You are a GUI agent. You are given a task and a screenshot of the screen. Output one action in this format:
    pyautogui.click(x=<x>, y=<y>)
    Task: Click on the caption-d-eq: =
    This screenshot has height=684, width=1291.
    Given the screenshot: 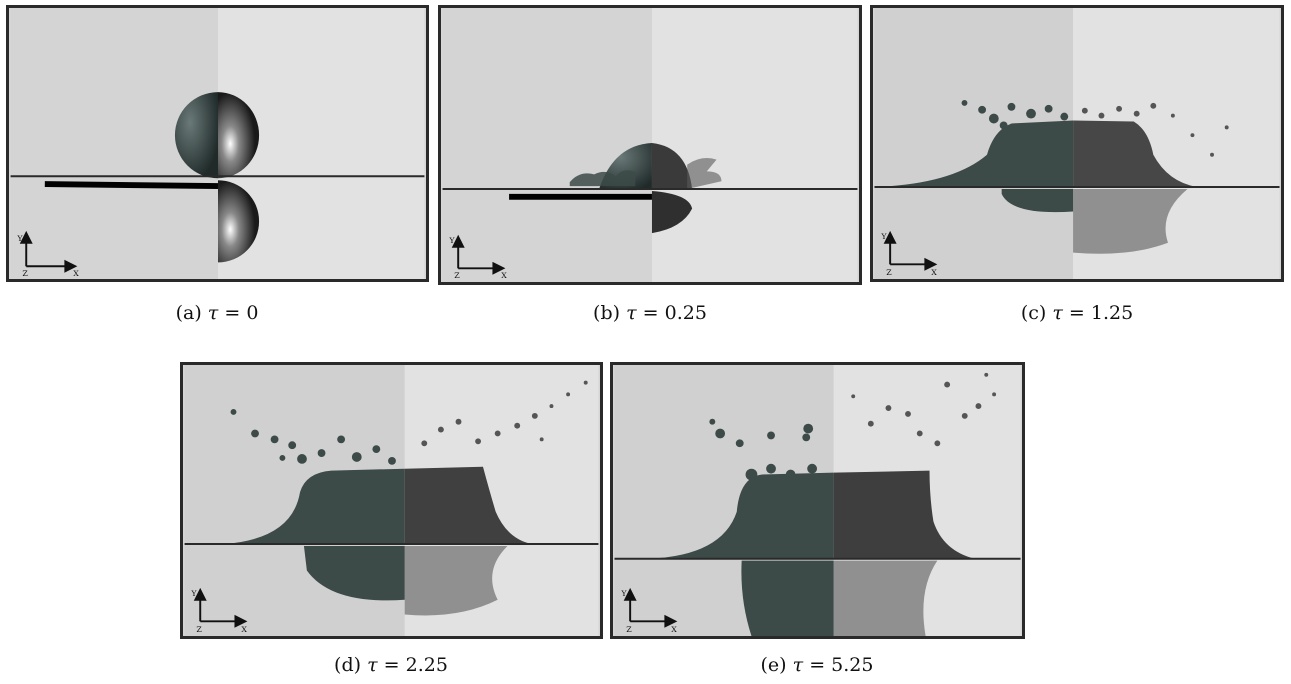 What is the action you would take?
    pyautogui.click(x=392, y=665)
    